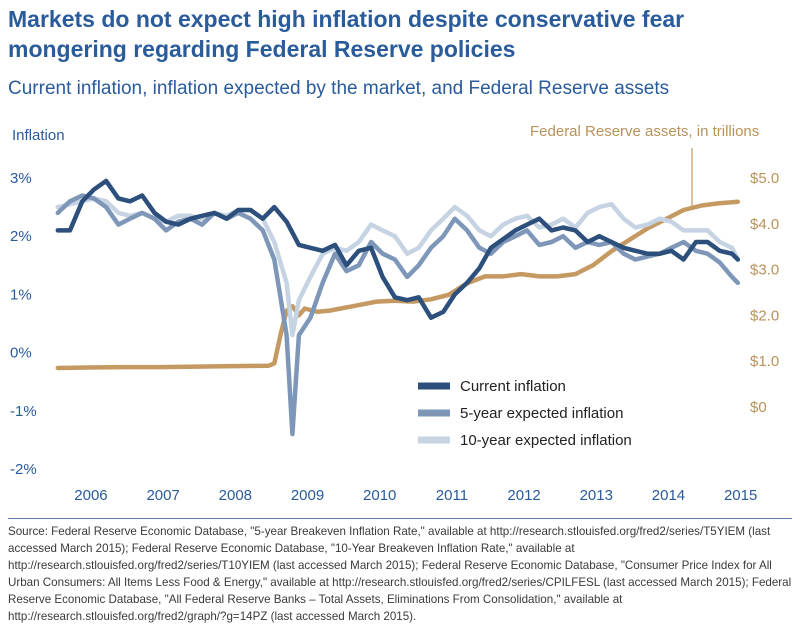 The width and height of the screenshot is (800, 639). What do you see at coordinates (758, 407) in the screenshot?
I see `y-tick-right: $0` at bounding box center [758, 407].